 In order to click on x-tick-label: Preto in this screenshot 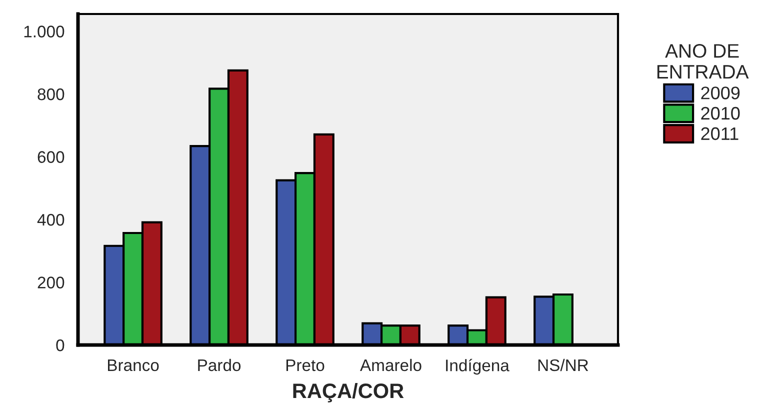, I will do `click(305, 366)`.